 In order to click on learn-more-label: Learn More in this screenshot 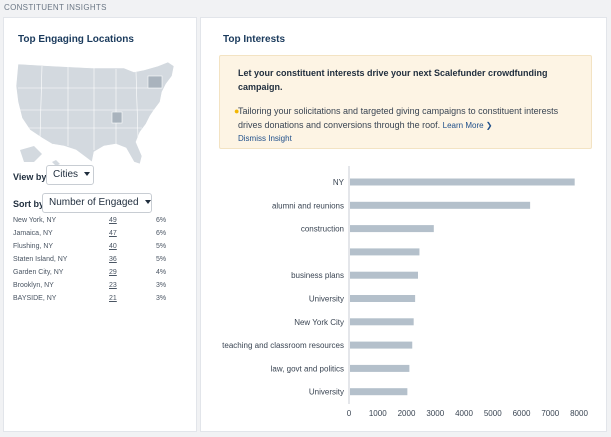, I will do `click(463, 125)`.